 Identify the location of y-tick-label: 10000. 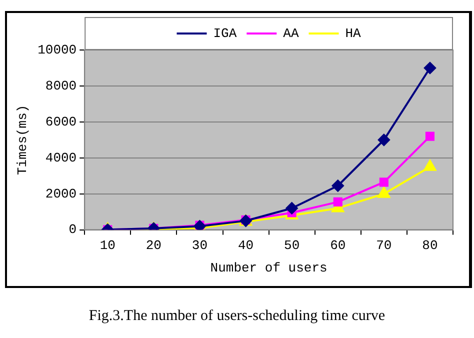
(57, 50).